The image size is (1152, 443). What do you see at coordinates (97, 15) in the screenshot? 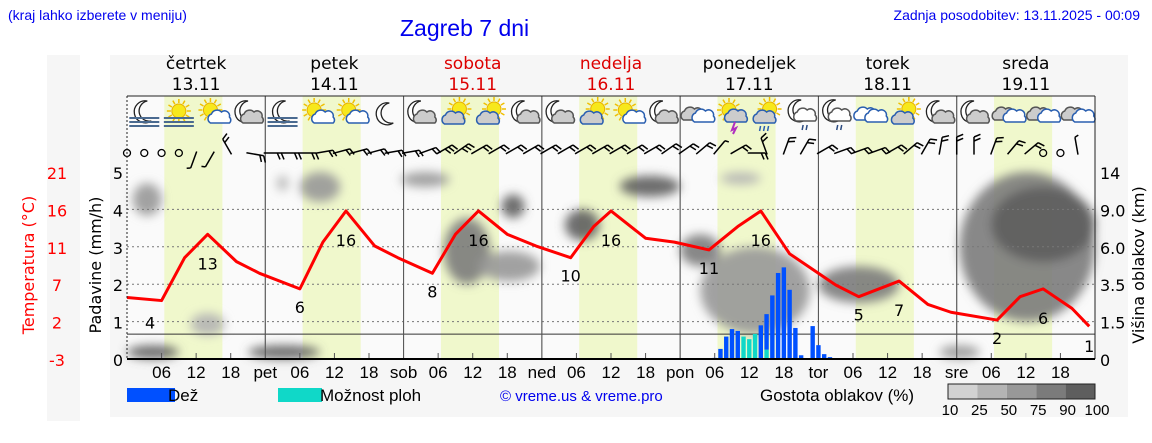
I see `location-hint: (kraj lahko izberete v meniju)` at bounding box center [97, 15].